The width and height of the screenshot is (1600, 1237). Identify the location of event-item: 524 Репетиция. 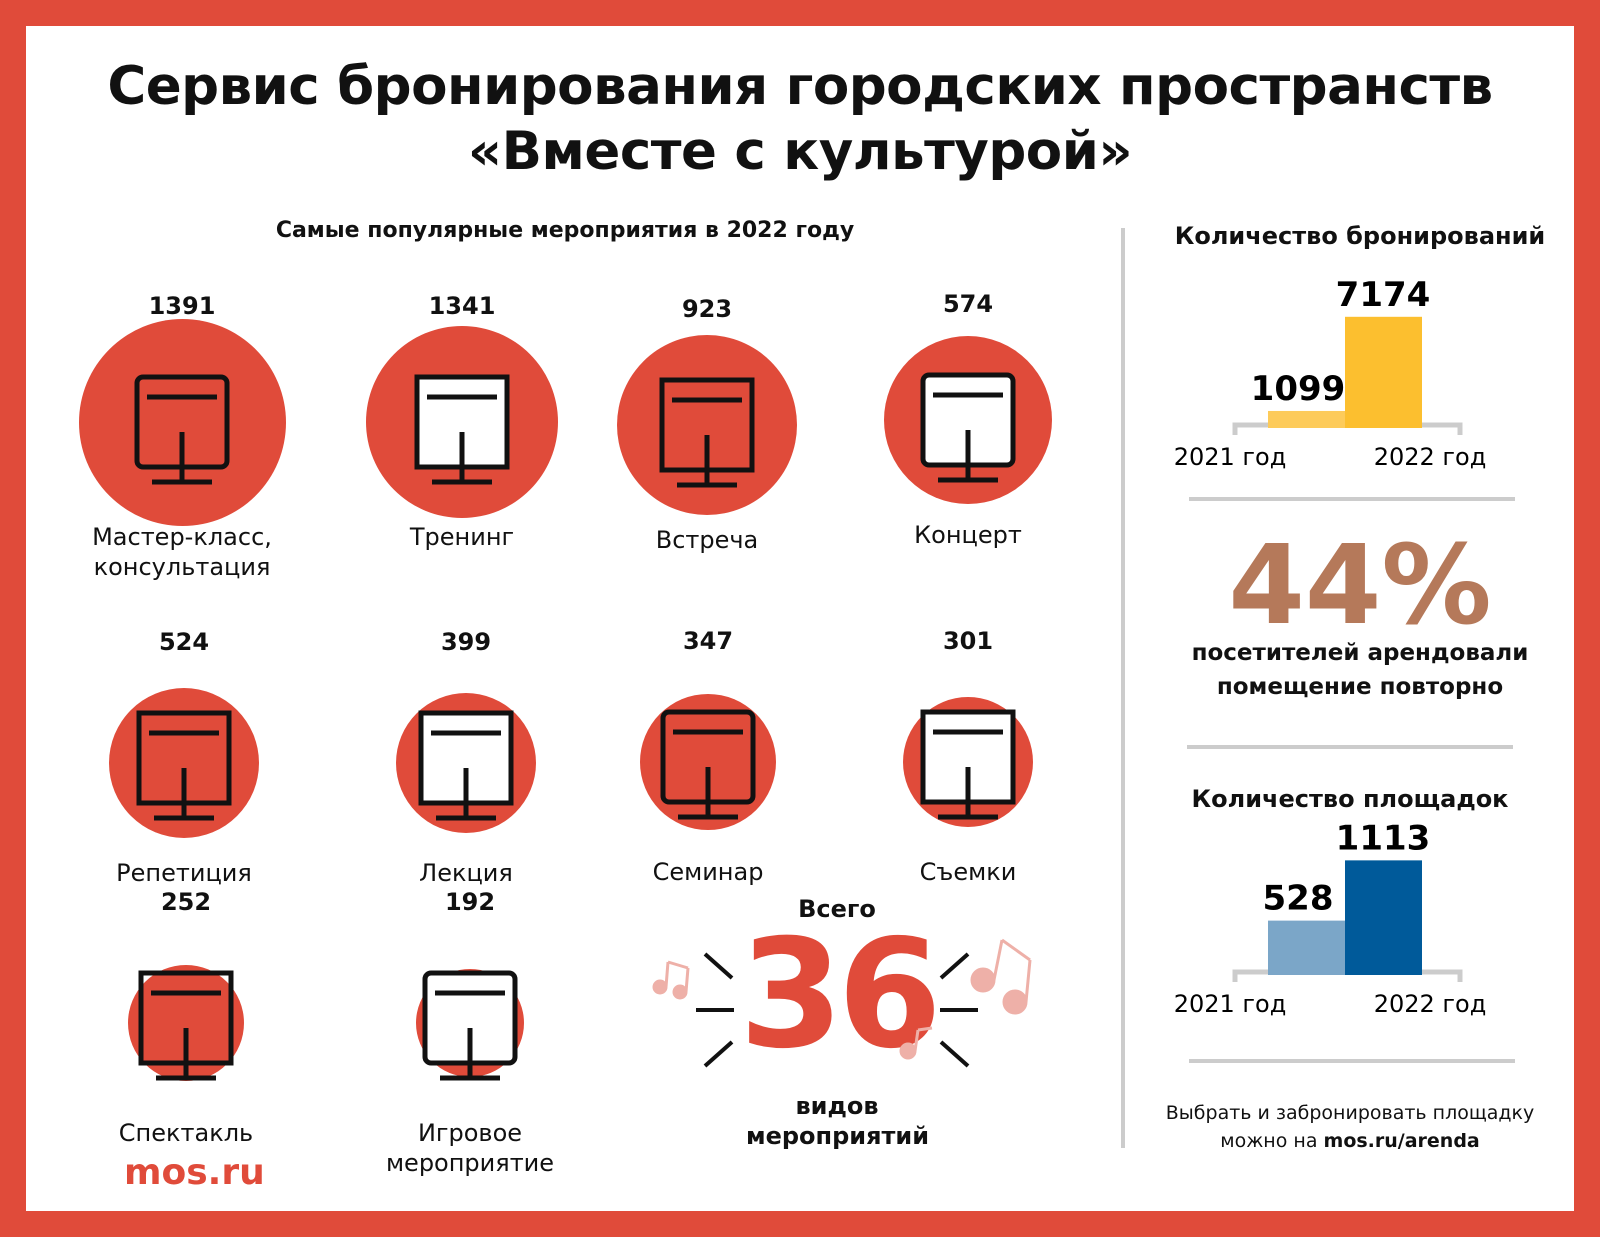
(184, 758).